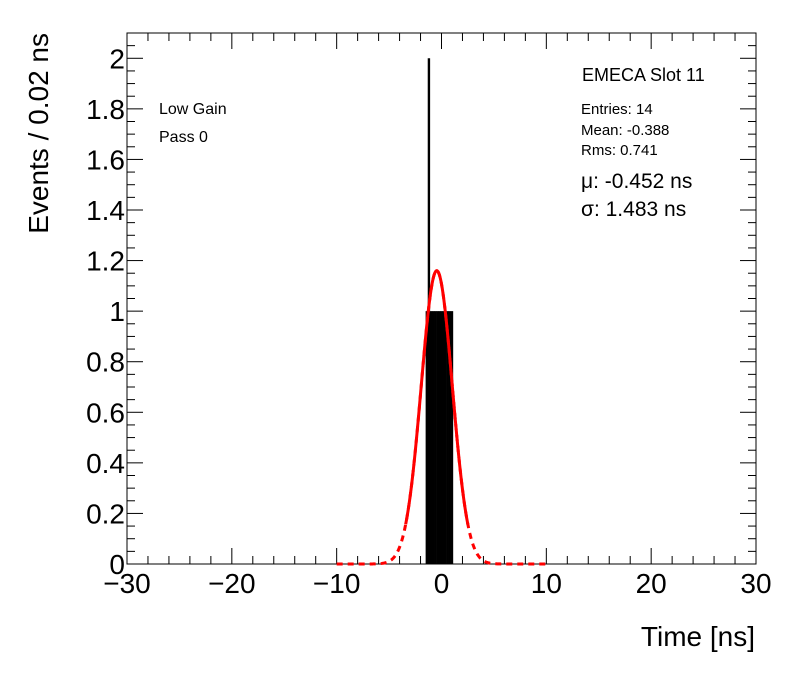  What do you see at coordinates (636, 181) in the screenshot?
I see `fit-mean-label: μ: -0.452 ns` at bounding box center [636, 181].